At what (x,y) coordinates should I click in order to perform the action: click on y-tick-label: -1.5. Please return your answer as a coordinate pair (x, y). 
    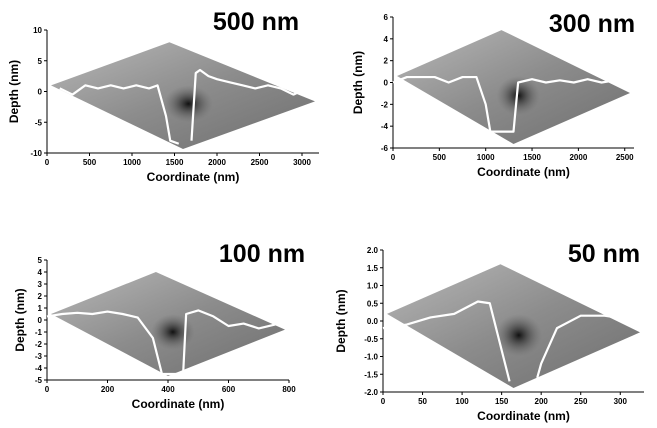
    Looking at the image, I should click on (371, 374).